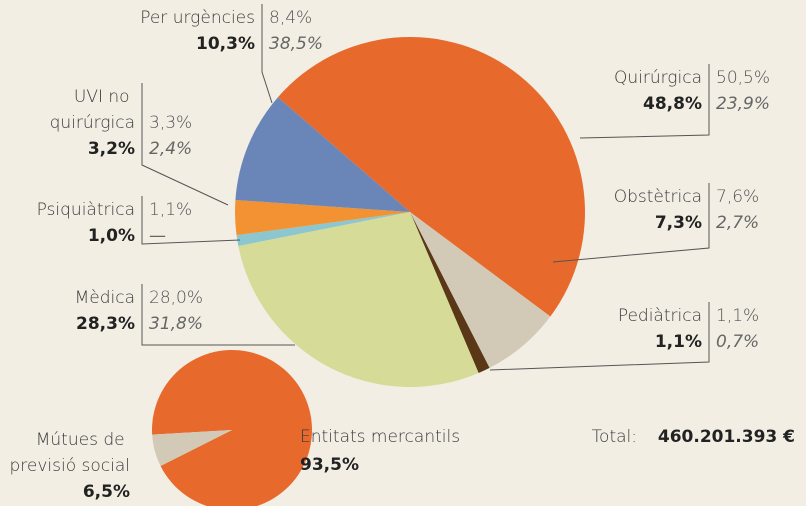 The height and width of the screenshot is (506, 806). Describe the element at coordinates (176, 324) in the screenshot. I see `tertiary-value: 31,8%` at that location.